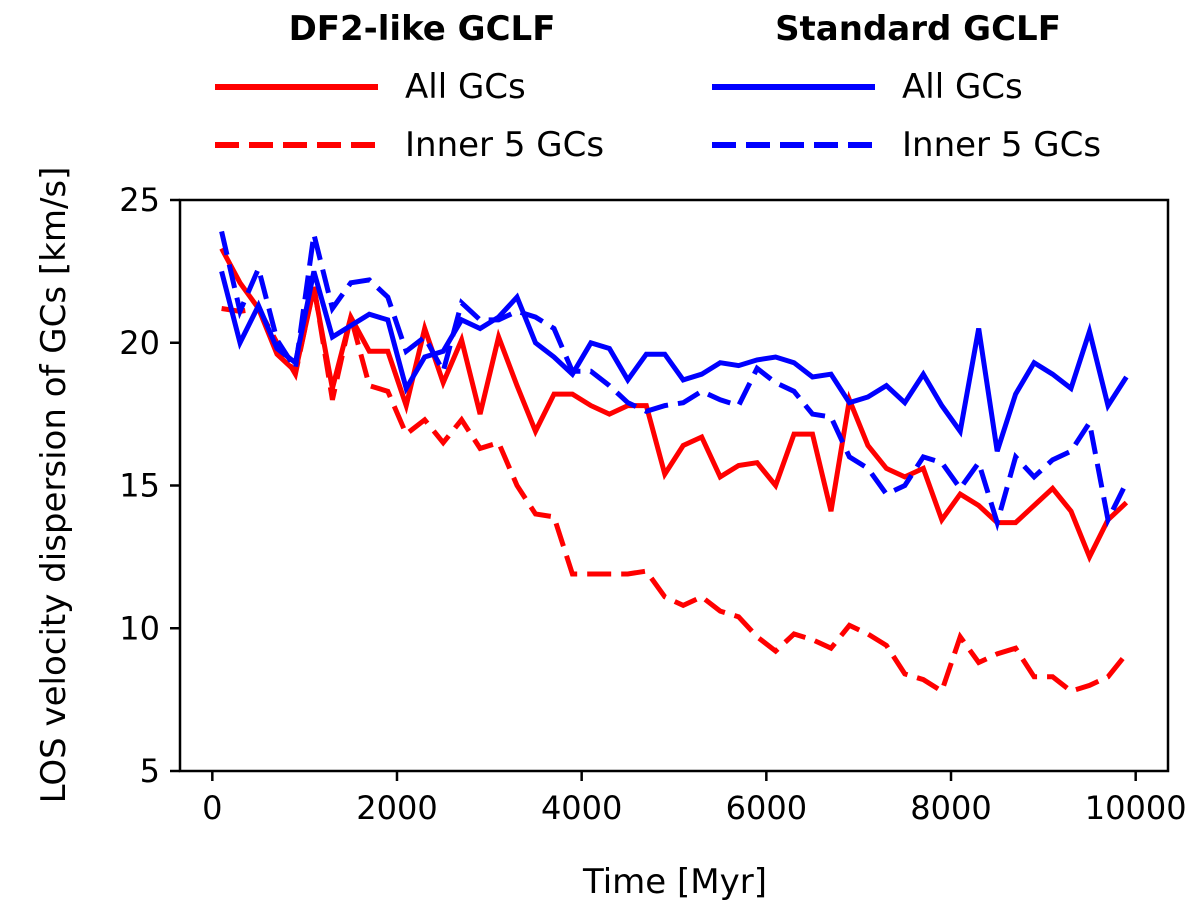 The height and width of the screenshot is (900, 1200). What do you see at coordinates (139, 200) in the screenshot?
I see `y-tick-label: 25` at bounding box center [139, 200].